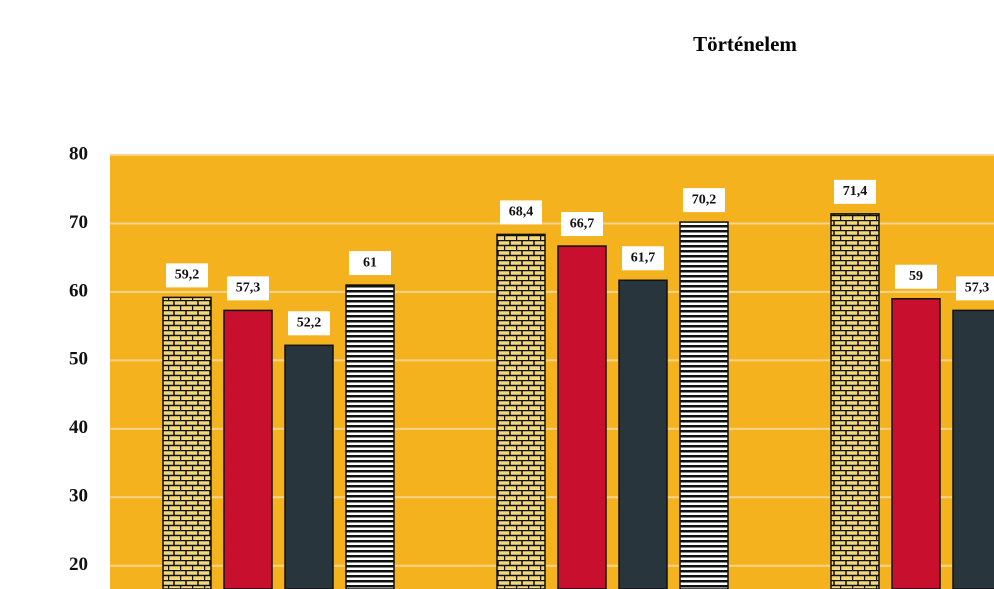 The width and height of the screenshot is (994, 589). Describe the element at coordinates (78, 427) in the screenshot. I see `y-tick-label: 40` at that location.